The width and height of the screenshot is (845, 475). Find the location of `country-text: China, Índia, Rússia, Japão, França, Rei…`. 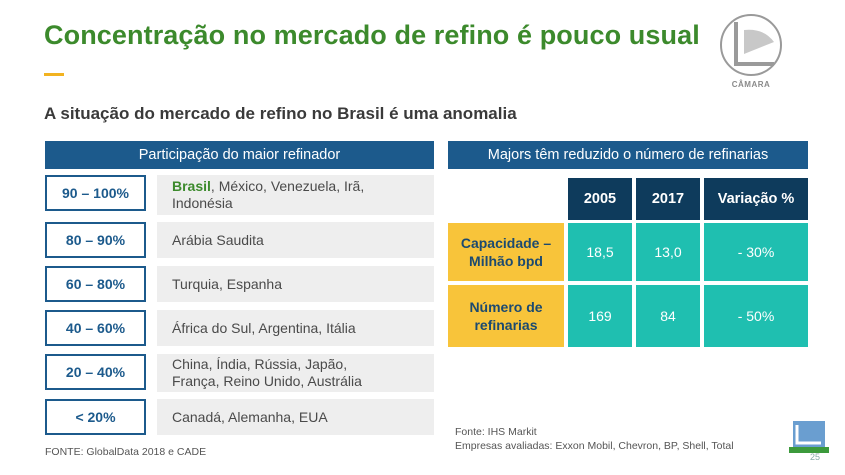

country-text: China, Índia, Rússia, Japão, França, Rei… is located at coordinates (267, 372).